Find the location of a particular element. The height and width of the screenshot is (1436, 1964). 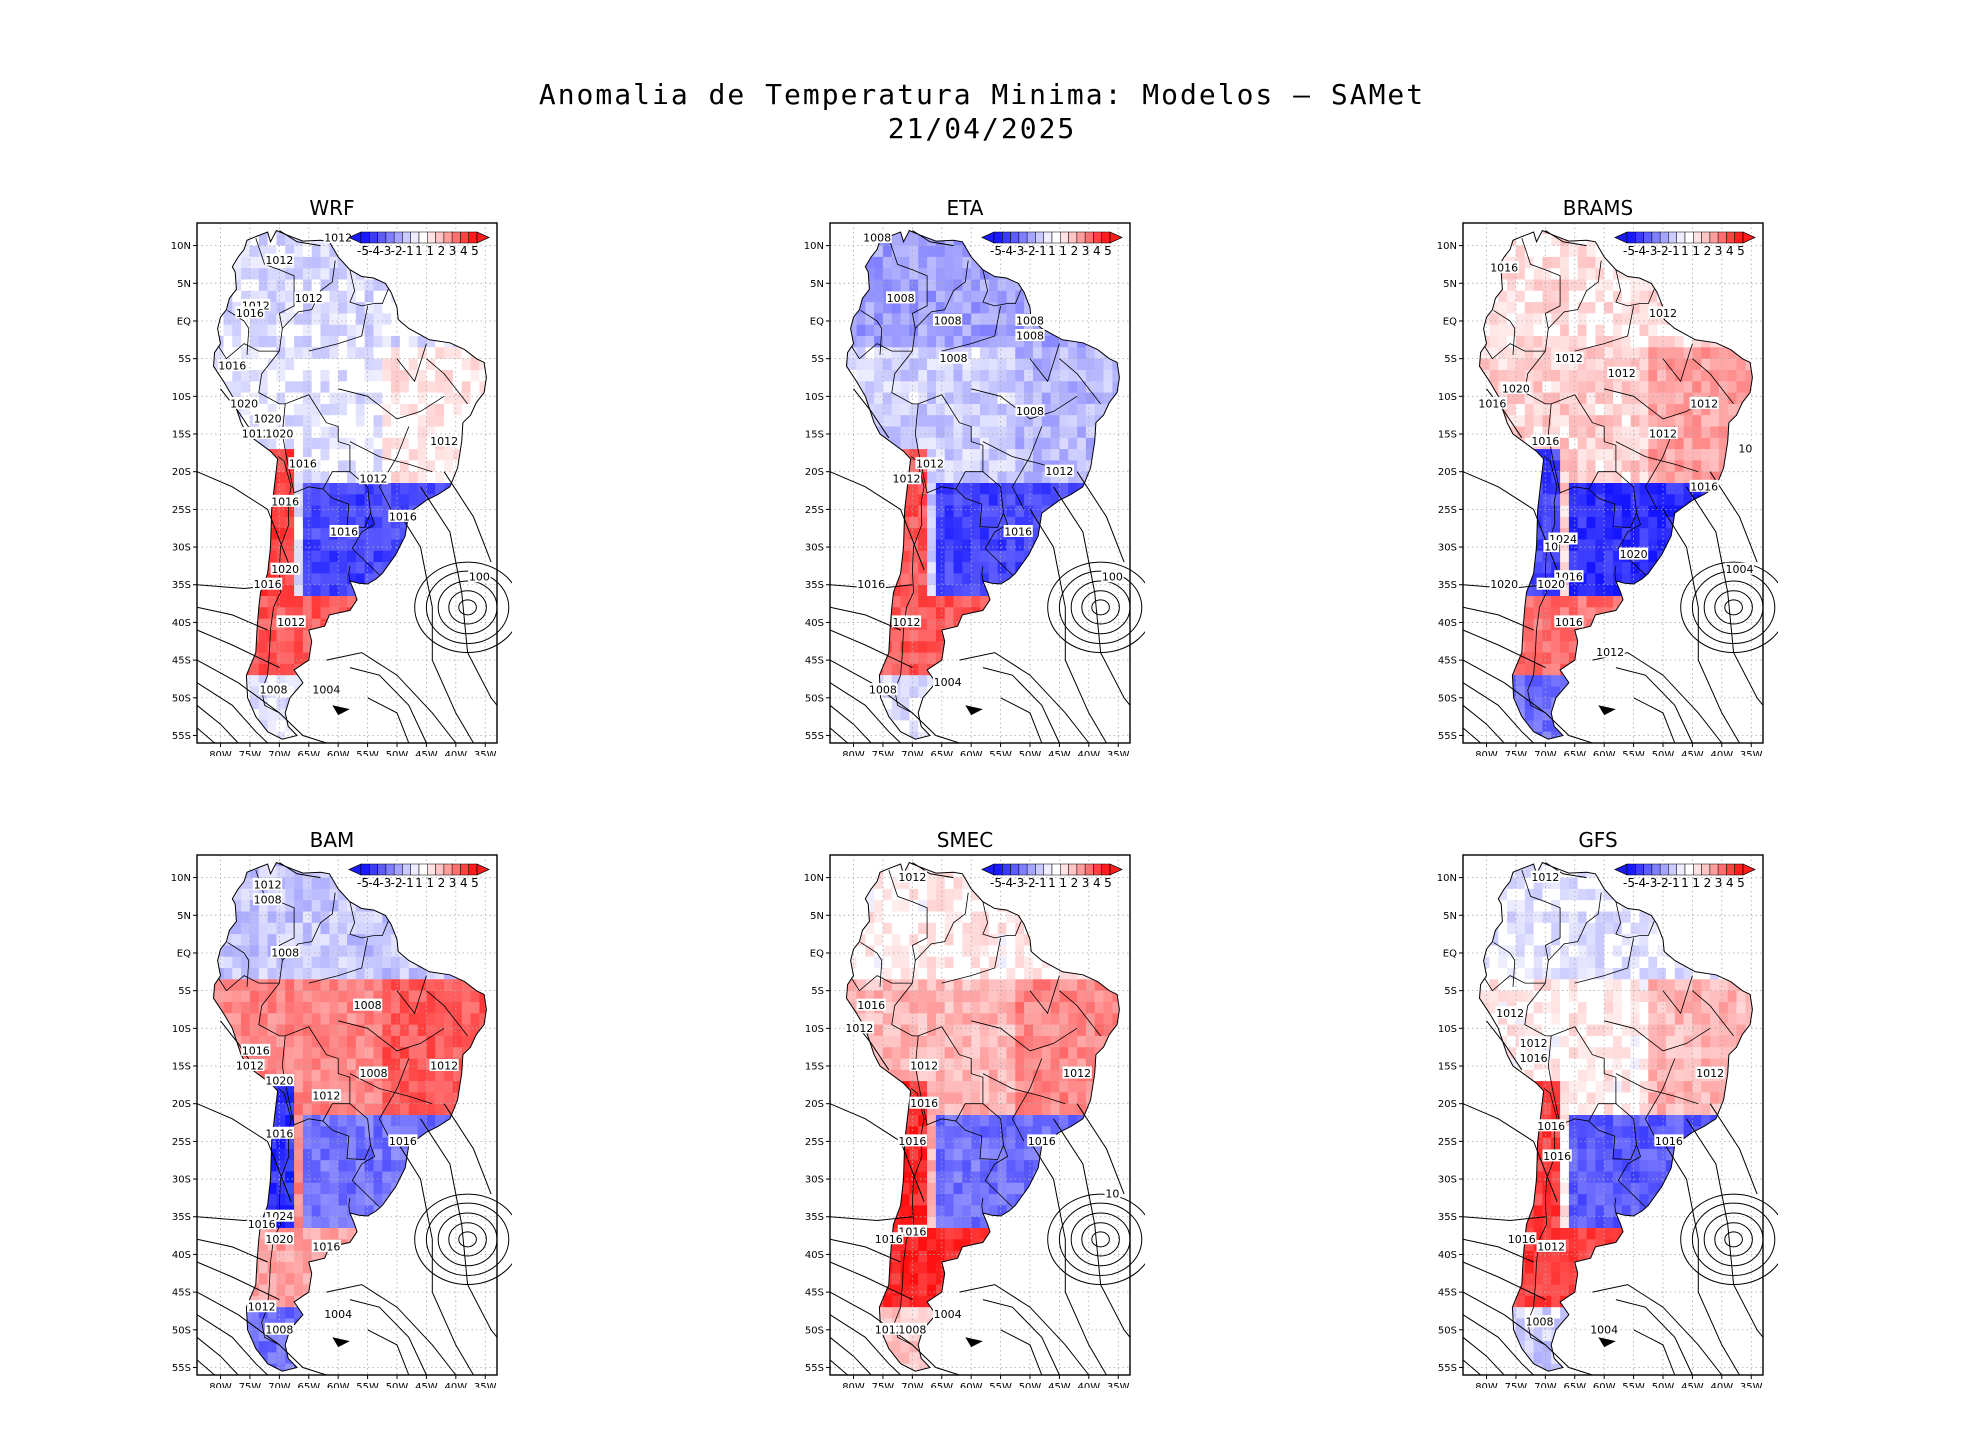

colorbar: -5 -4 -3 -2 -1 1 1 2 3 4 5 is located at coordinates (419, 244).